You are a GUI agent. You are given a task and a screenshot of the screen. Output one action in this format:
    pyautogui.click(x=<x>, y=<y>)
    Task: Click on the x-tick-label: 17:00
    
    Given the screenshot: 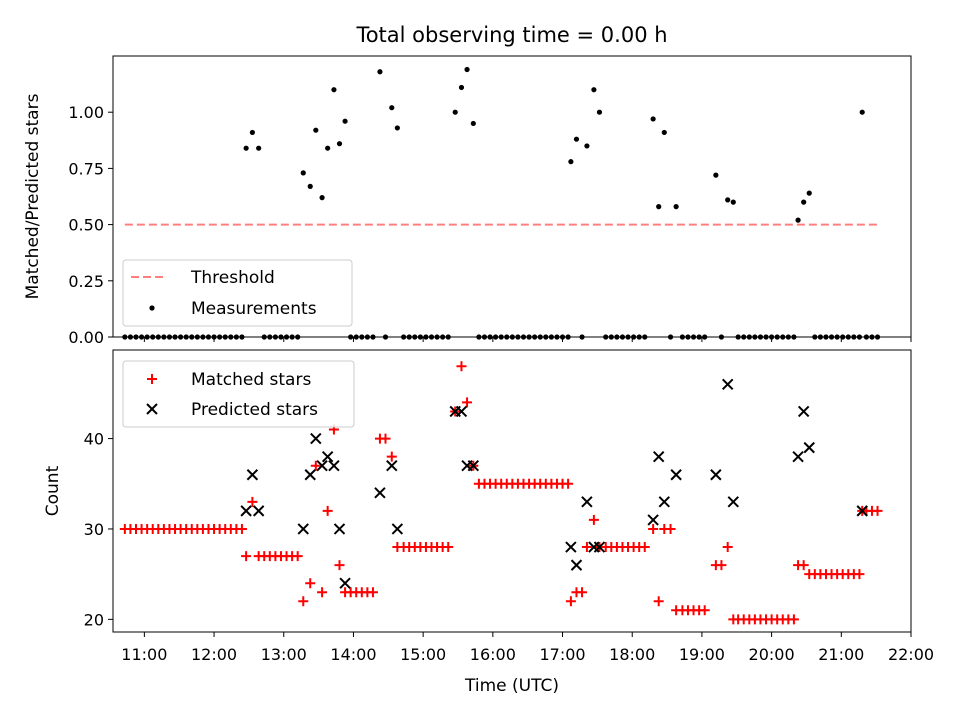 What is the action you would take?
    pyautogui.click(x=562, y=654)
    